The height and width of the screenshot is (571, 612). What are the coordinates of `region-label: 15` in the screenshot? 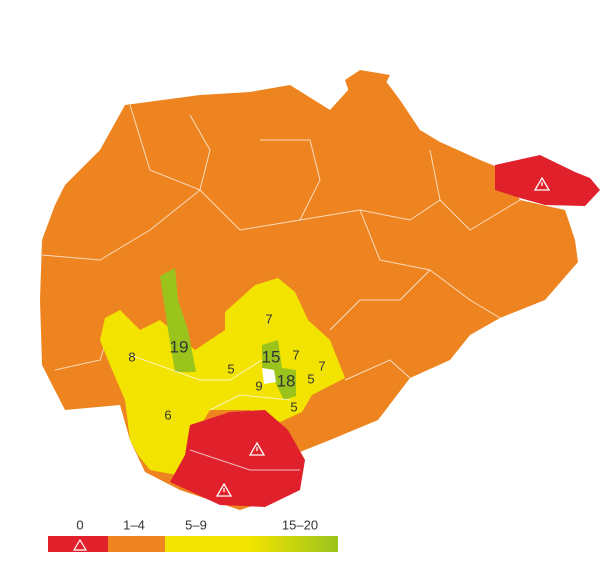 It's located at (271, 356).